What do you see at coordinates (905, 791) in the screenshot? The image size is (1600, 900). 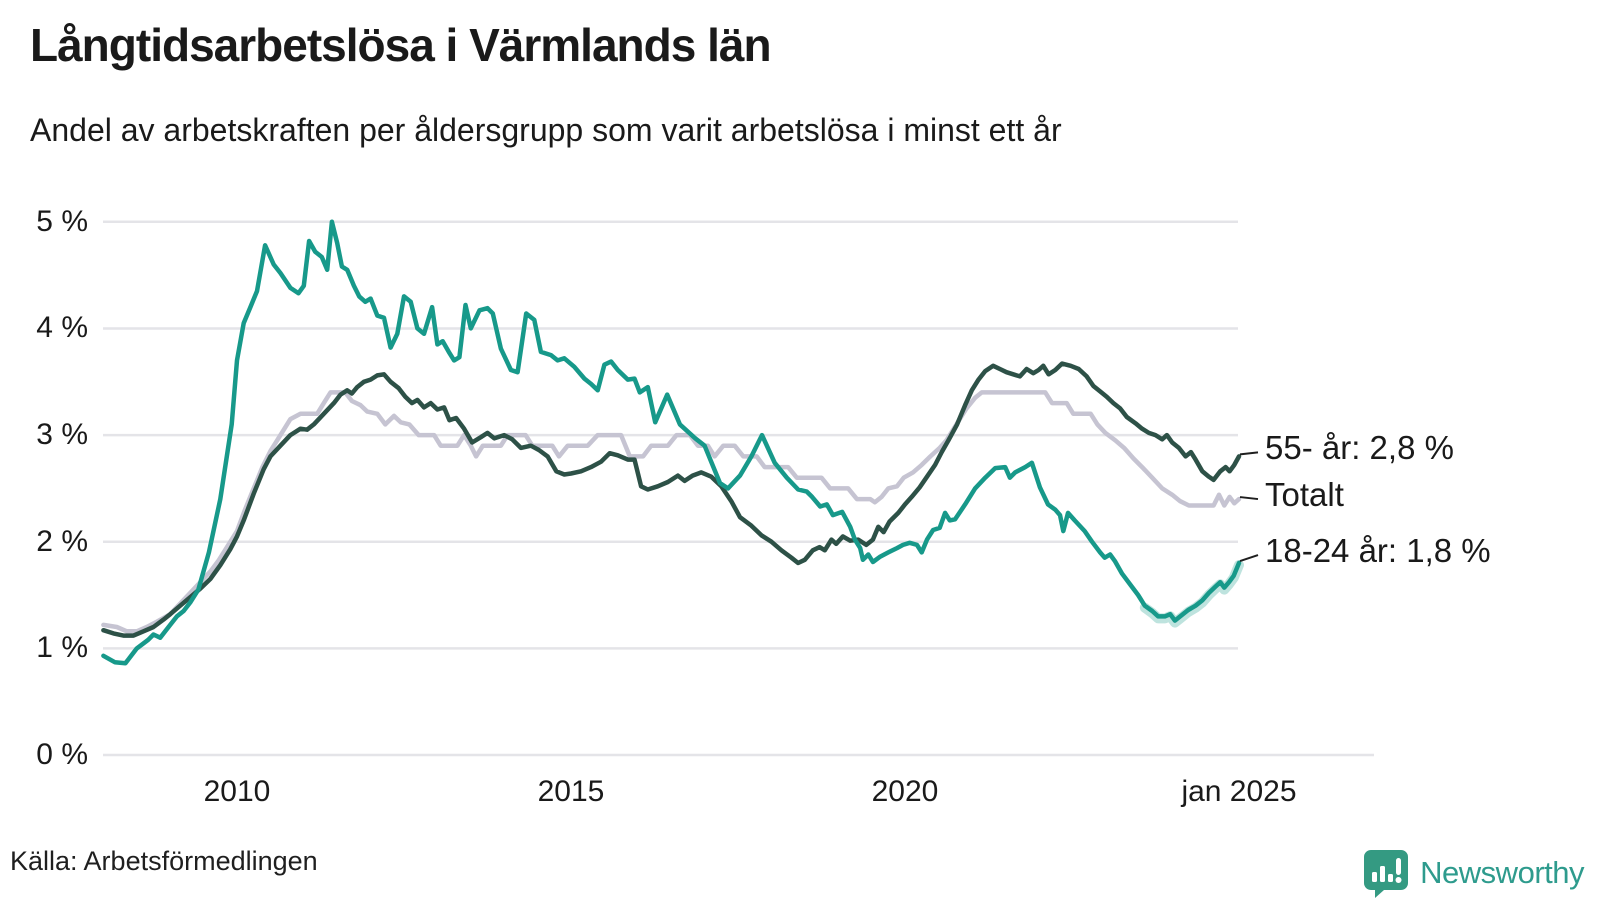 I see `x-axis-label: 2020` at bounding box center [905, 791].